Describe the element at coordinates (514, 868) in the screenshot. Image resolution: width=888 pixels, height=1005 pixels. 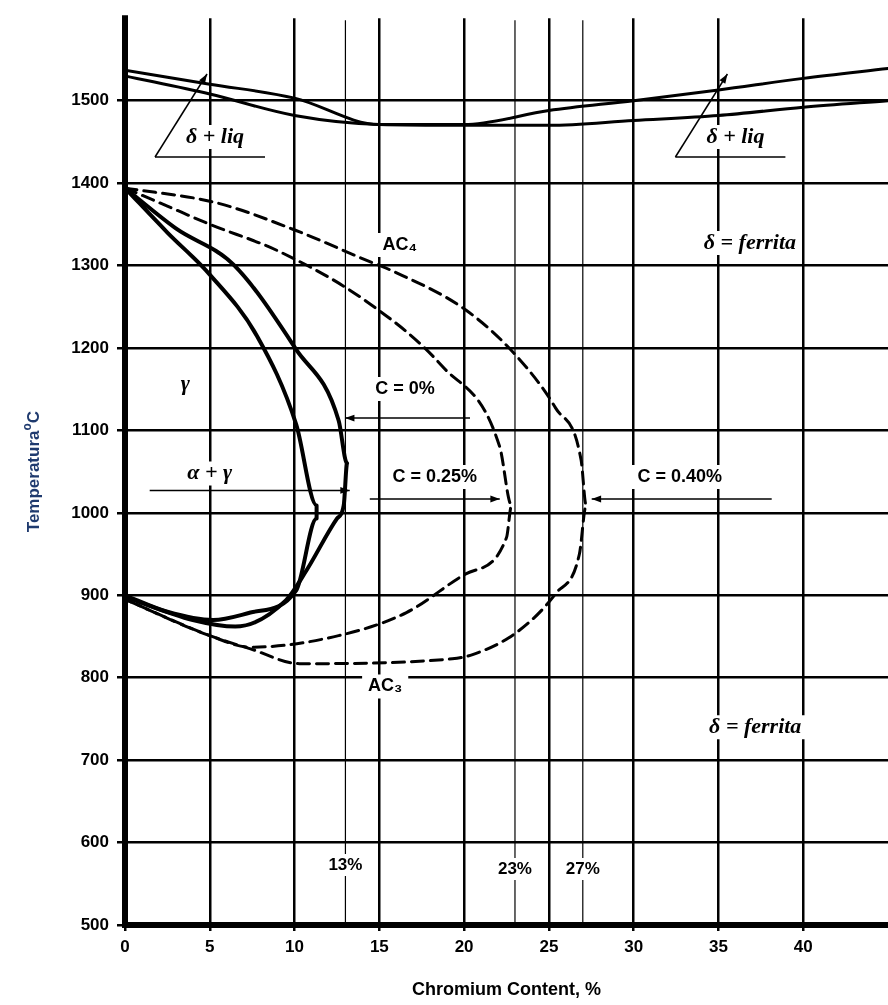
I see `ref-line-label: 23%` at that location.